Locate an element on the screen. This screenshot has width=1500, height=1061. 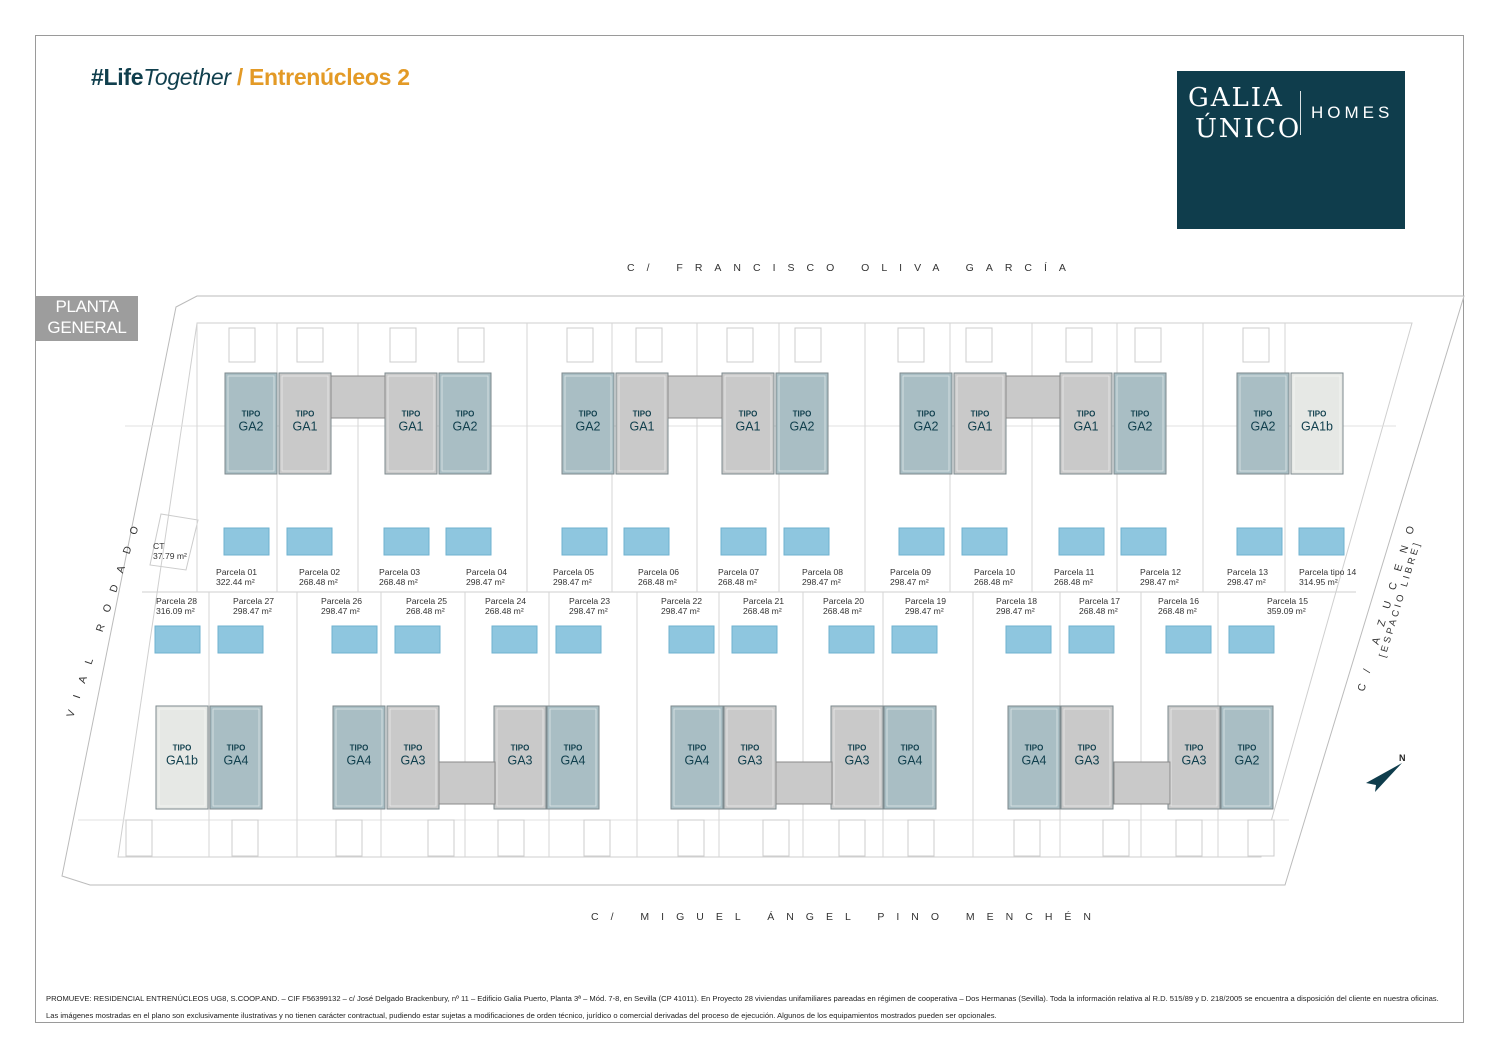
ct-outline is located at coordinates (174, 542).